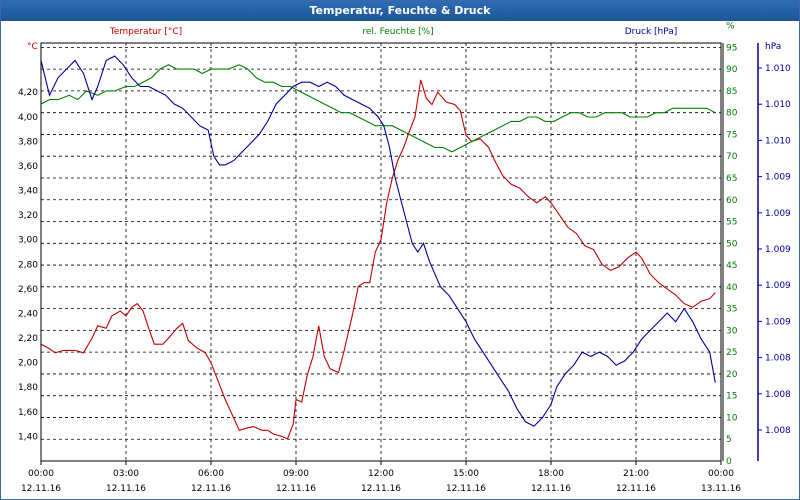 Image resolution: width=800 pixels, height=500 pixels. Describe the element at coordinates (729, 440) in the screenshot. I see `humidity-tick-label: 5` at that location.